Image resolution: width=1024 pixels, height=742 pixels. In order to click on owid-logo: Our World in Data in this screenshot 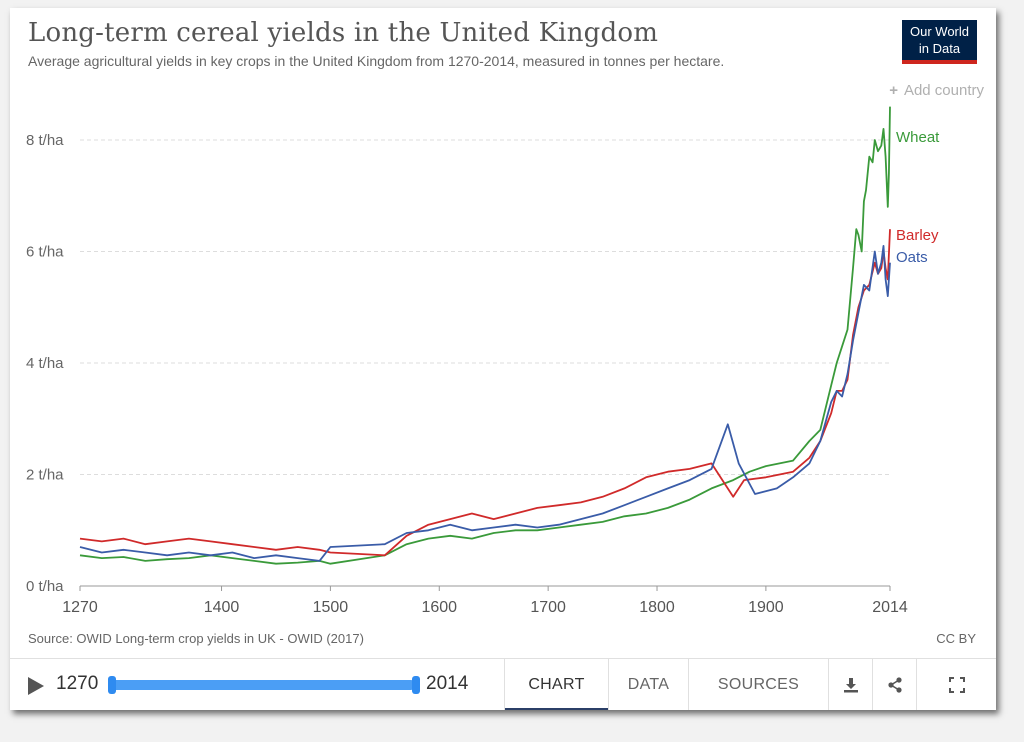, I will do `click(939, 42)`.